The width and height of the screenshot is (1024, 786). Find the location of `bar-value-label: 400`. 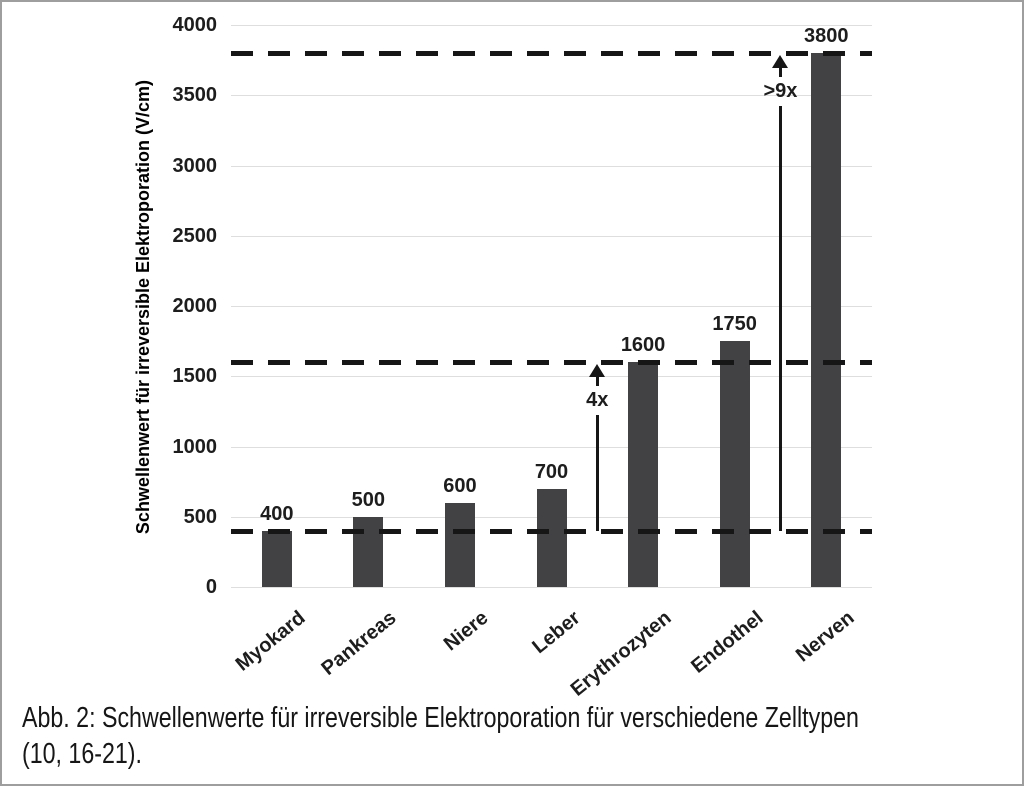

bar-value-label: 400 is located at coordinates (277, 513).